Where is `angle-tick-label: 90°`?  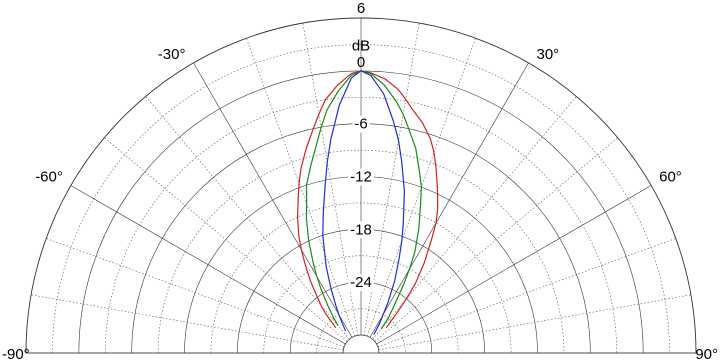 angle-tick-label: 90° is located at coordinates (706, 354).